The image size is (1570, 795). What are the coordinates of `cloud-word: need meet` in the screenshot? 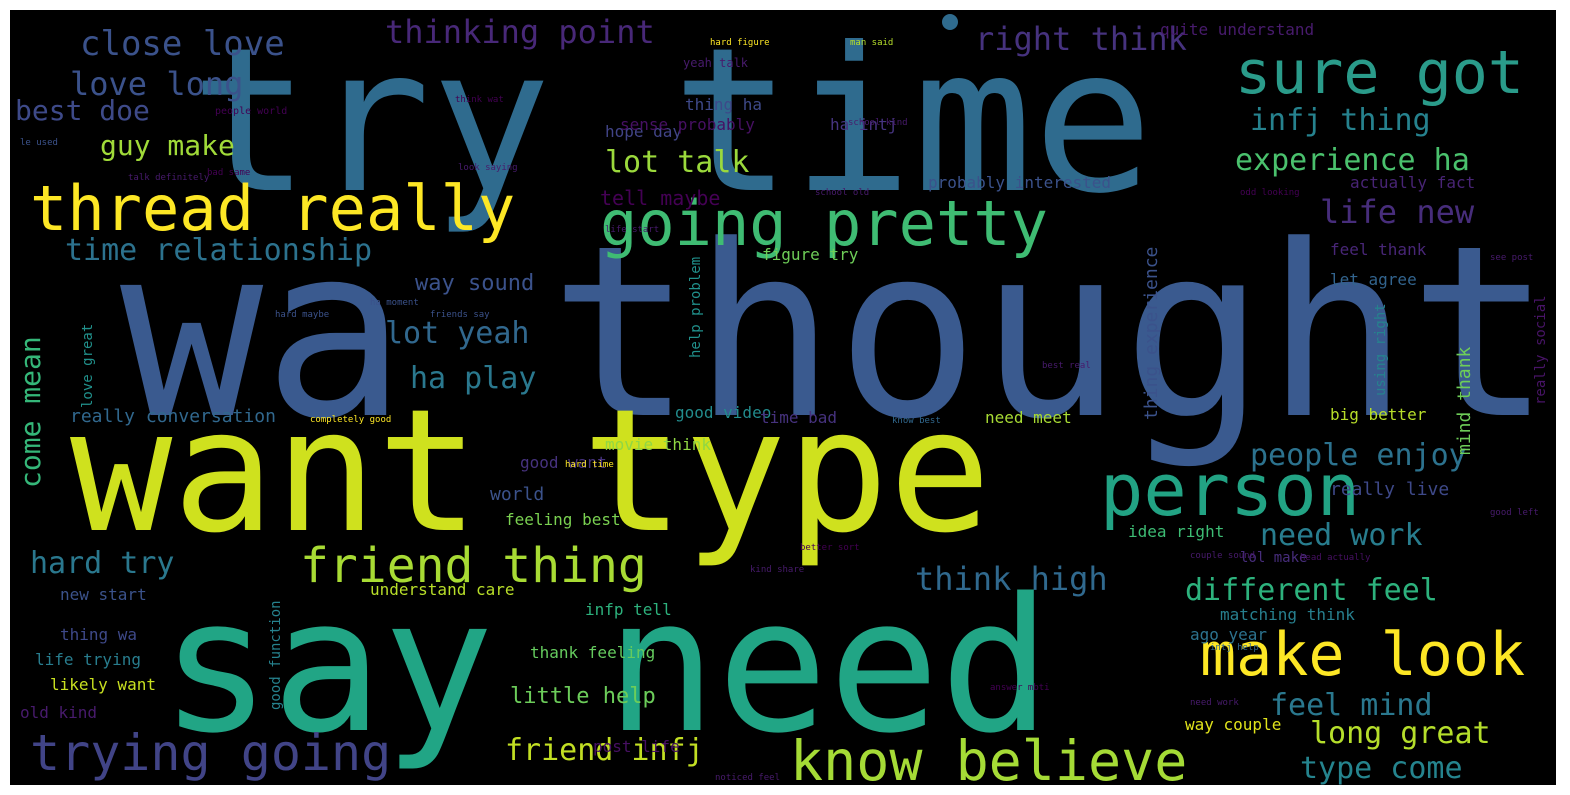 It's located at (1028, 417).